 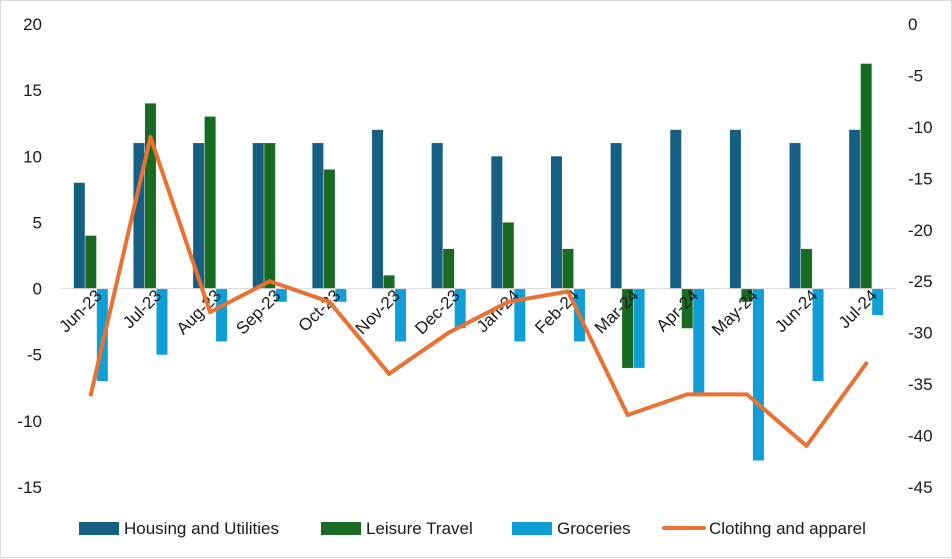 I want to click on right-axis-tick-label: -10, so click(x=920, y=127).